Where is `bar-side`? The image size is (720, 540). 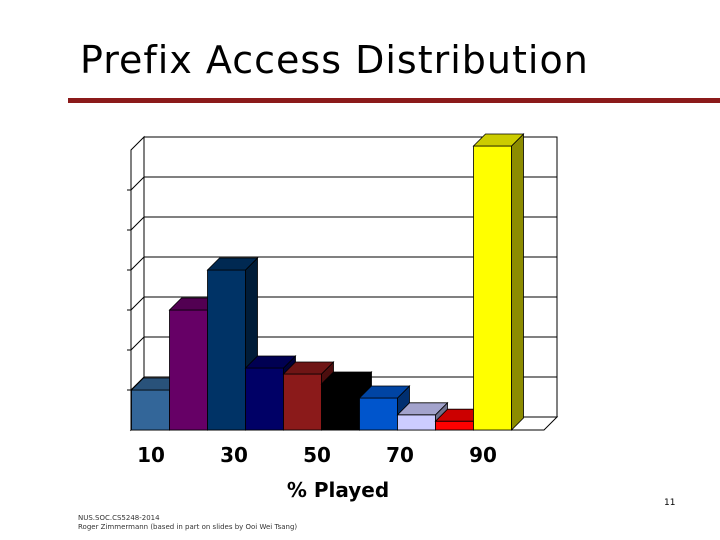 bar-side is located at coordinates (517, 282).